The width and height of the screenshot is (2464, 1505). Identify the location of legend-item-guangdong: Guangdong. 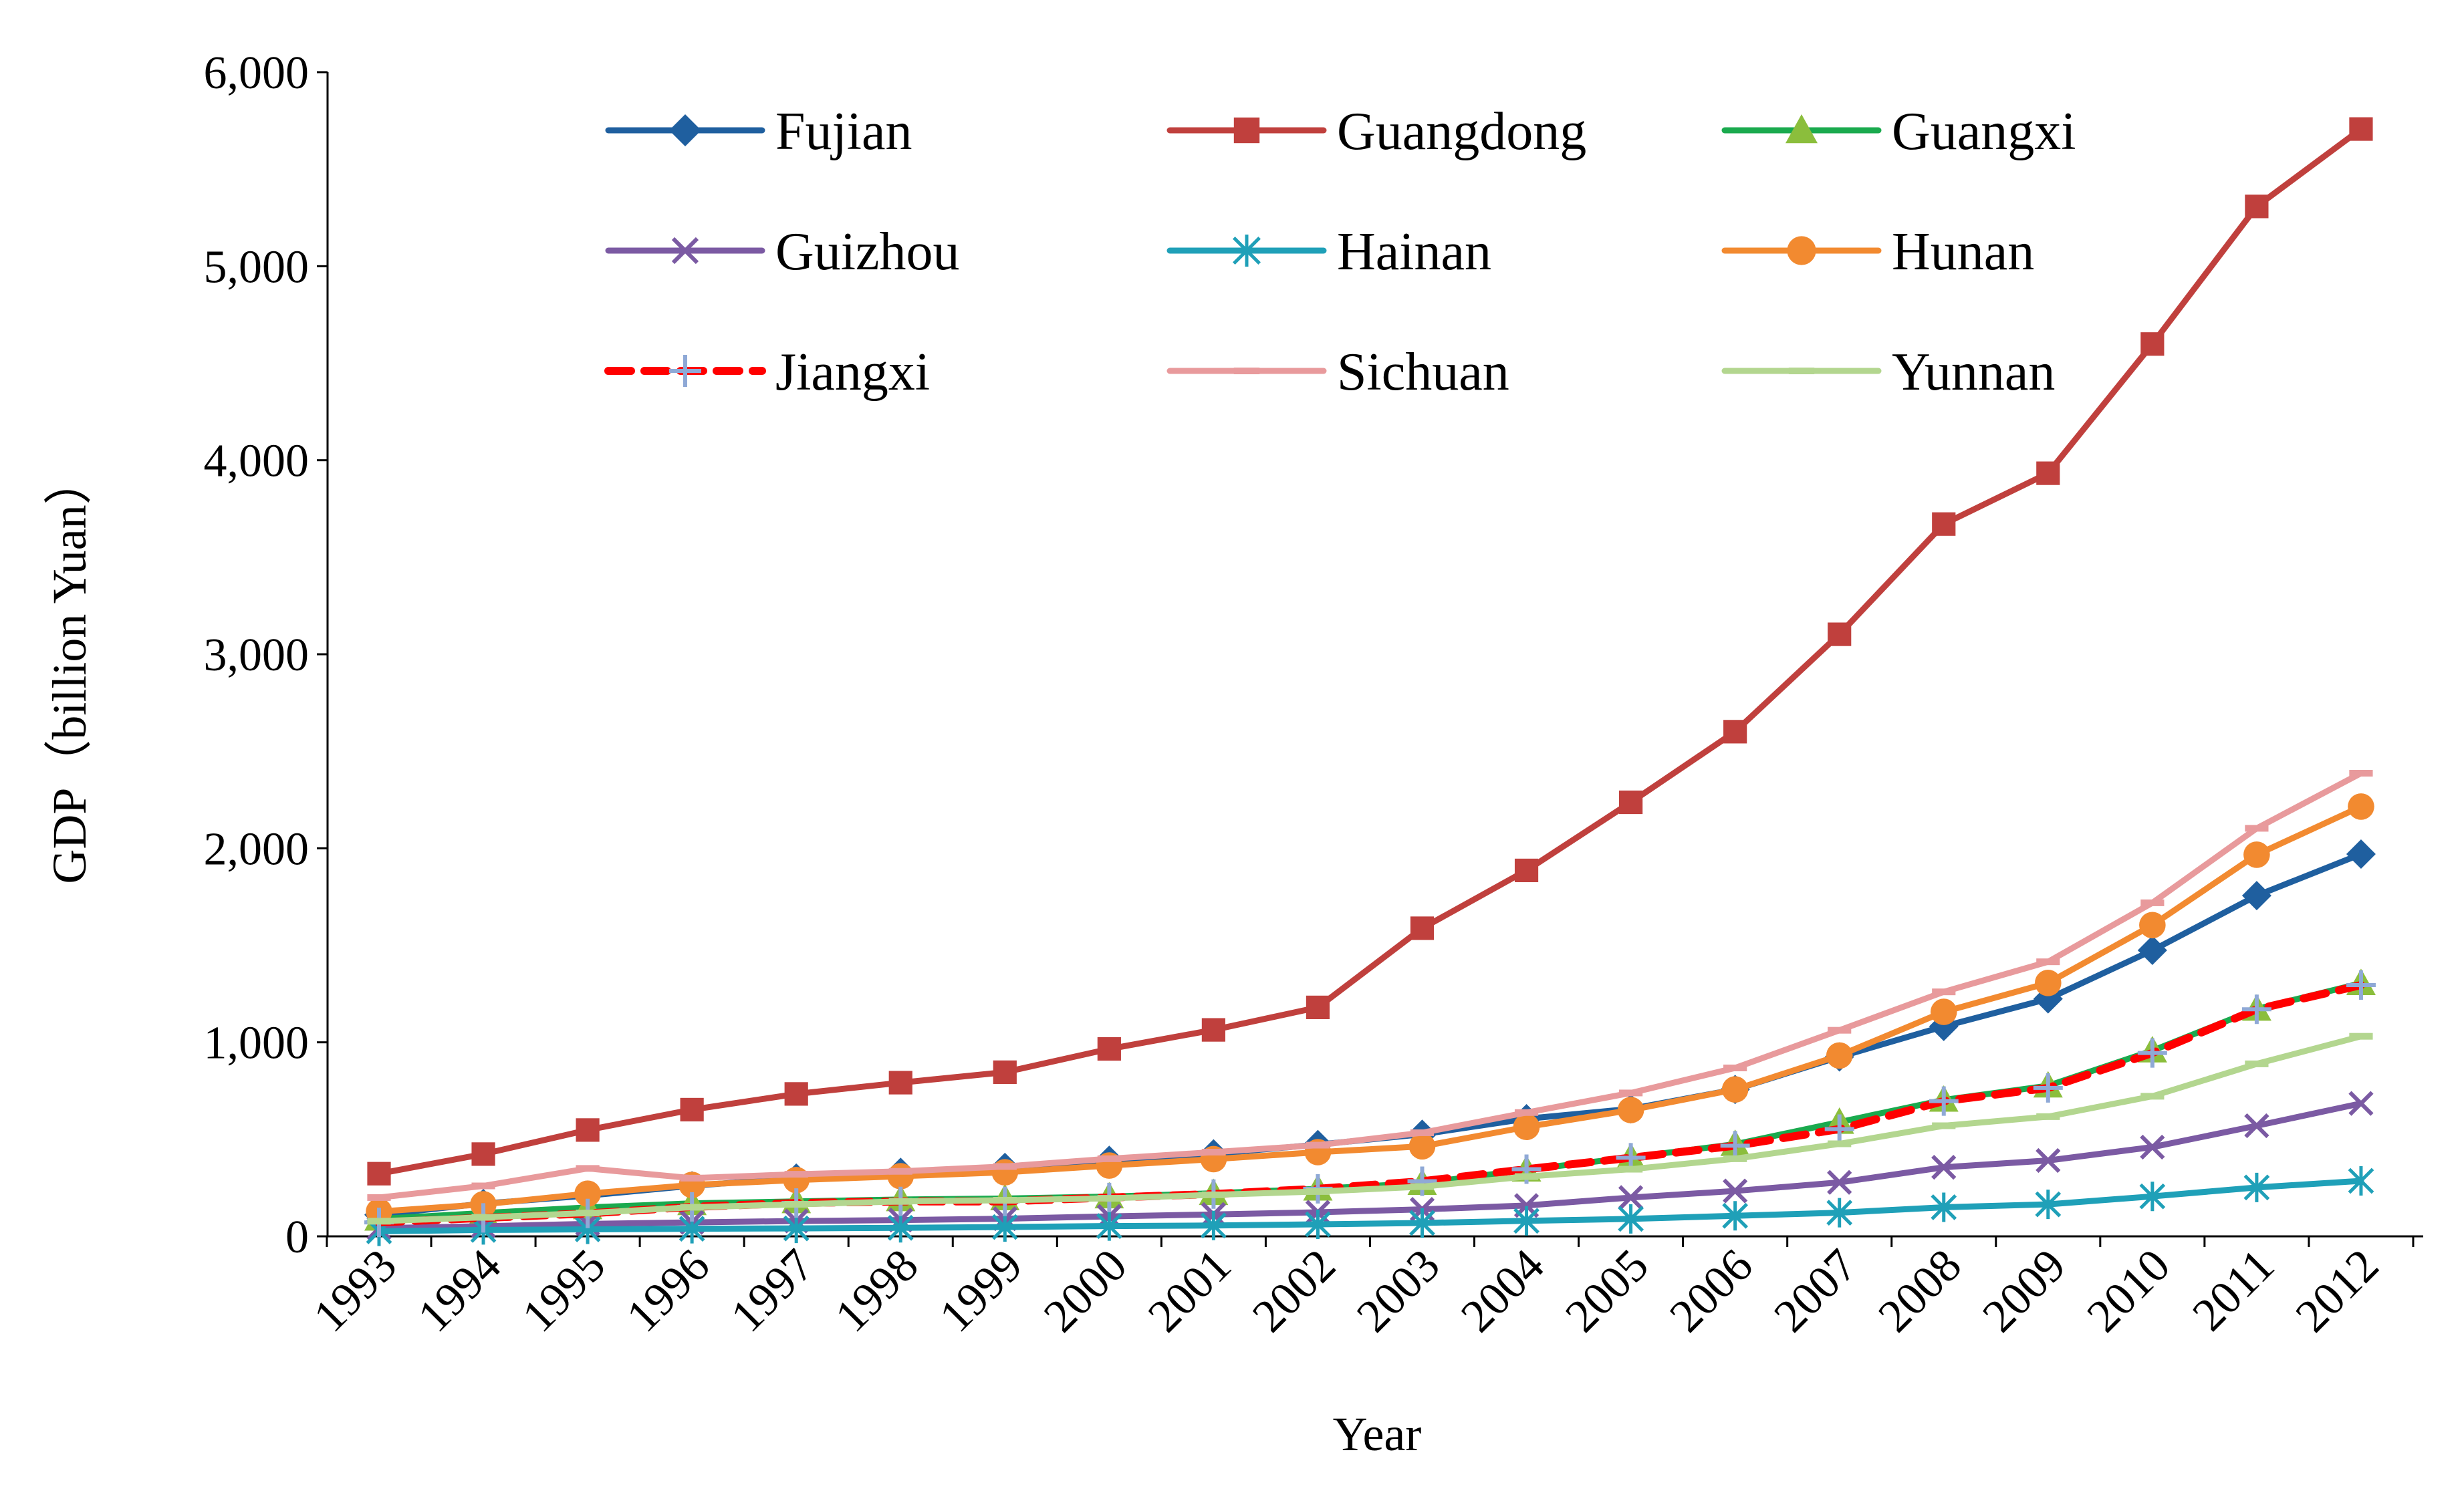
(1376, 131).